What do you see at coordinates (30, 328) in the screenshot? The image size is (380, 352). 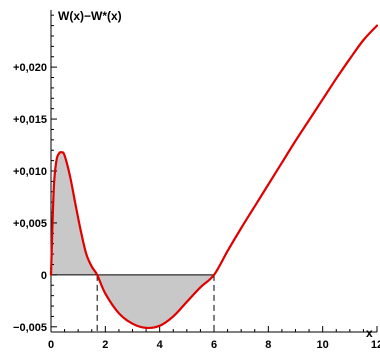 I see `y-tick-label: −0,005` at bounding box center [30, 328].